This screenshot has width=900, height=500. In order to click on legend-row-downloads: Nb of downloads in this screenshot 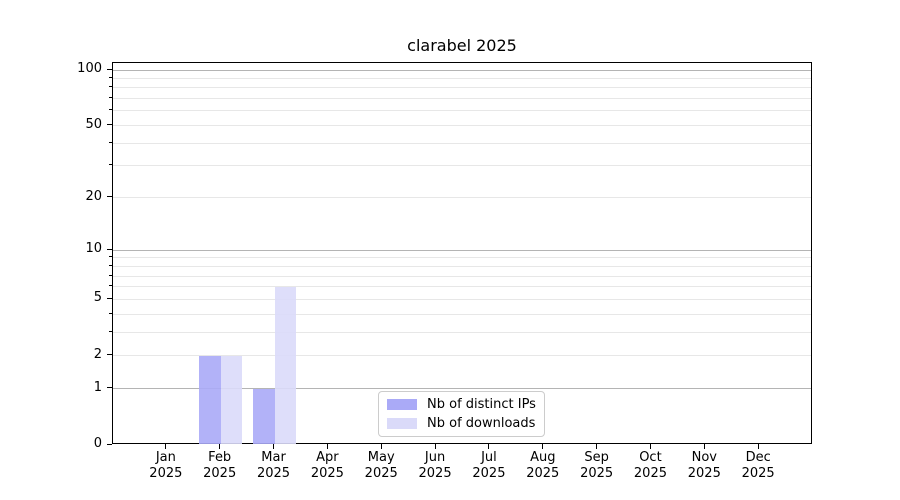, I will do `click(461, 423)`.